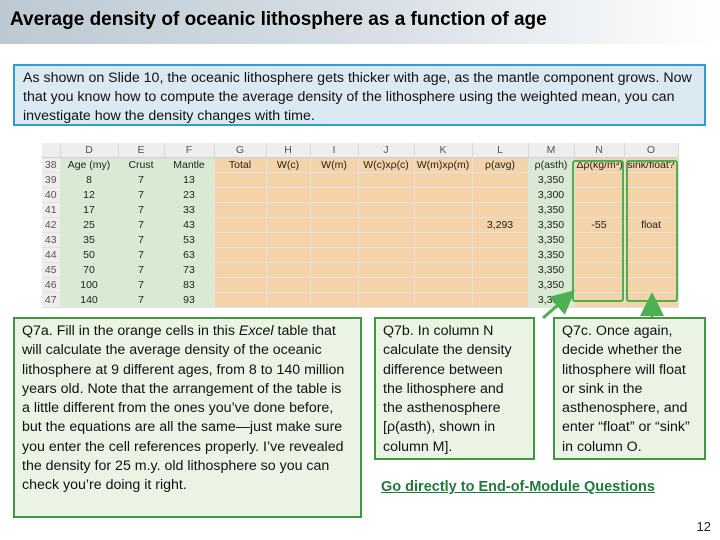 The height and width of the screenshot is (540, 720). I want to click on end-of-module-link: Go directly to End-of-Module Questions, so click(518, 487).